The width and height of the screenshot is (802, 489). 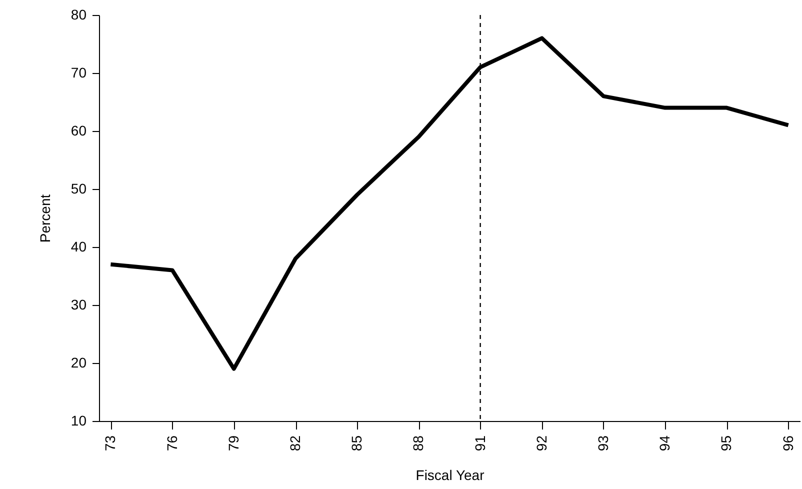 What do you see at coordinates (295, 443) in the screenshot?
I see `x-tick-label: 82` at bounding box center [295, 443].